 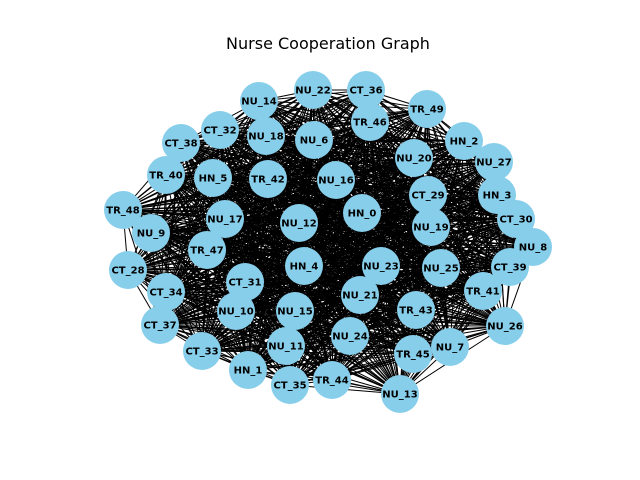 I want to click on node-ct-35: CT_35, so click(x=290, y=385).